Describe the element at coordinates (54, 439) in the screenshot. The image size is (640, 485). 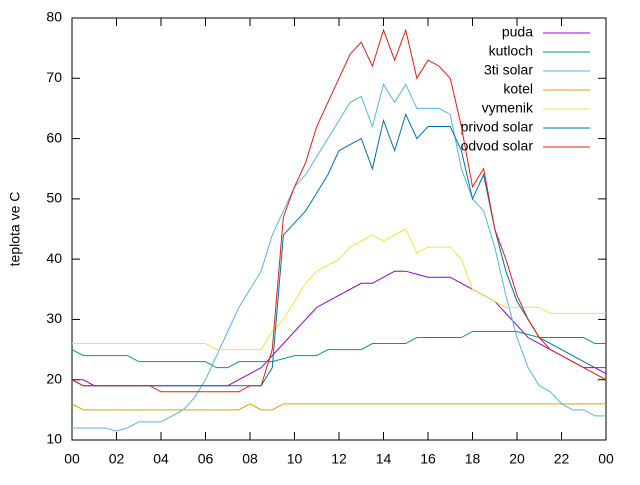
I see `y-tick-label: 10` at that location.